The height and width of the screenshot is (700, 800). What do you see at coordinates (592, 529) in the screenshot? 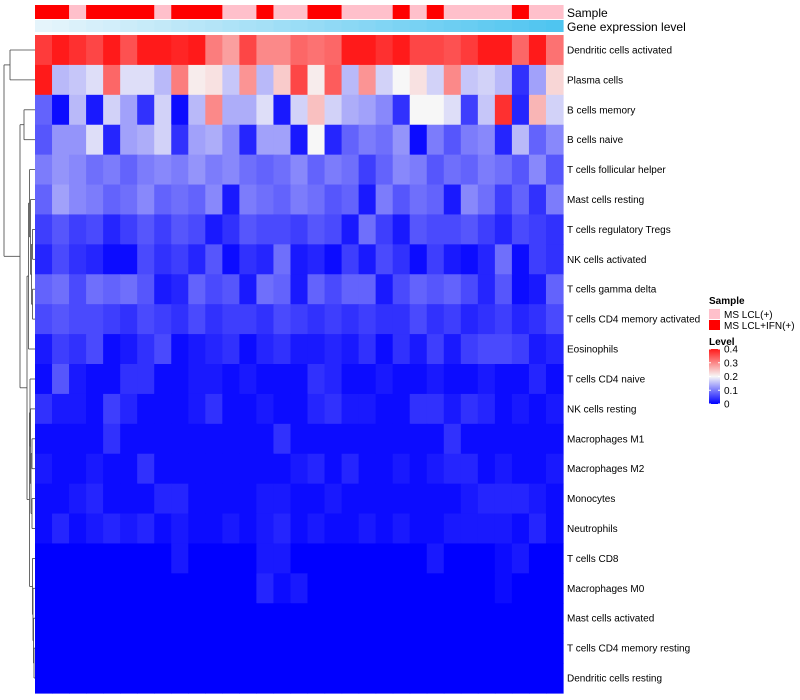
I see `row-label-neutrophils: Neutrophils` at bounding box center [592, 529].